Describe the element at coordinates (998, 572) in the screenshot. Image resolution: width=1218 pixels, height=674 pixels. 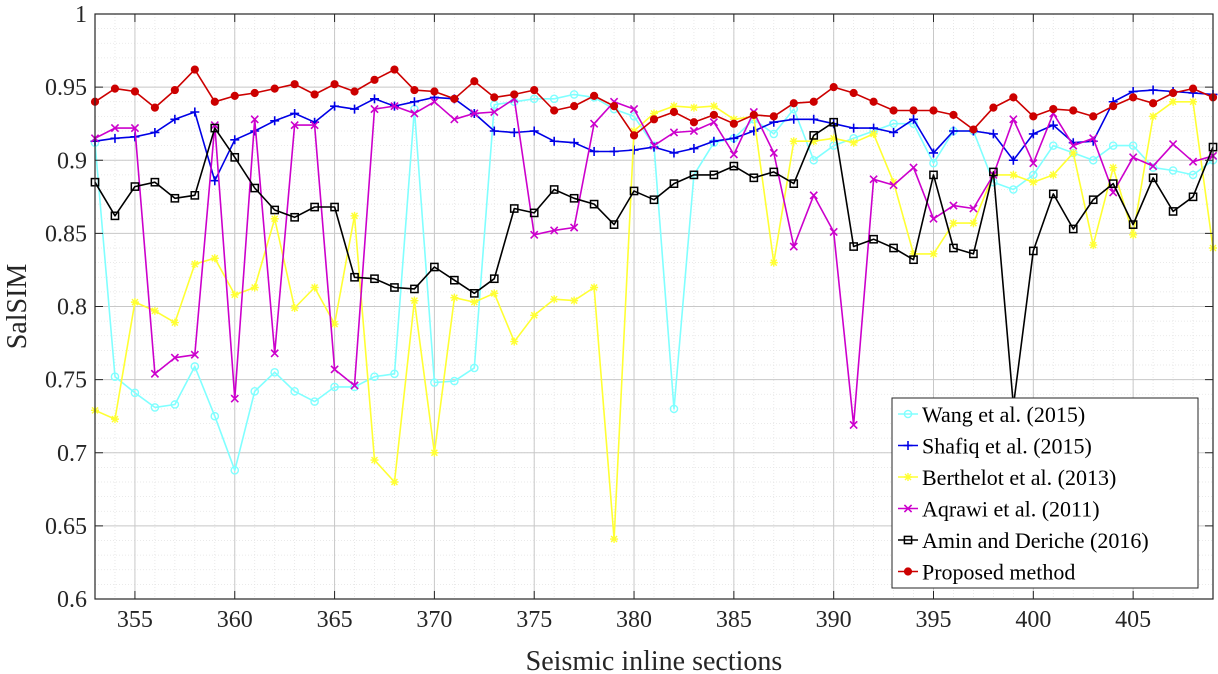
I see `legend-label: Proposed method` at that location.